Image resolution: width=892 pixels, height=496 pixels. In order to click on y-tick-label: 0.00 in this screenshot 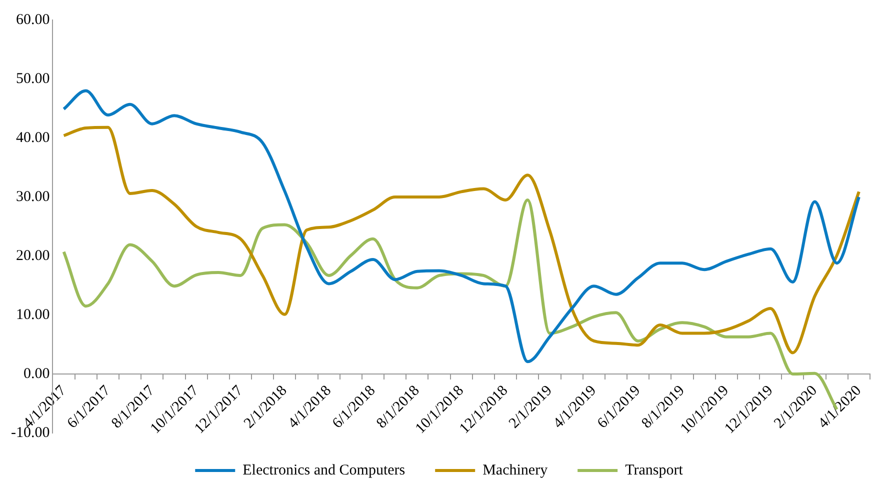, I will do `click(36, 374)`.